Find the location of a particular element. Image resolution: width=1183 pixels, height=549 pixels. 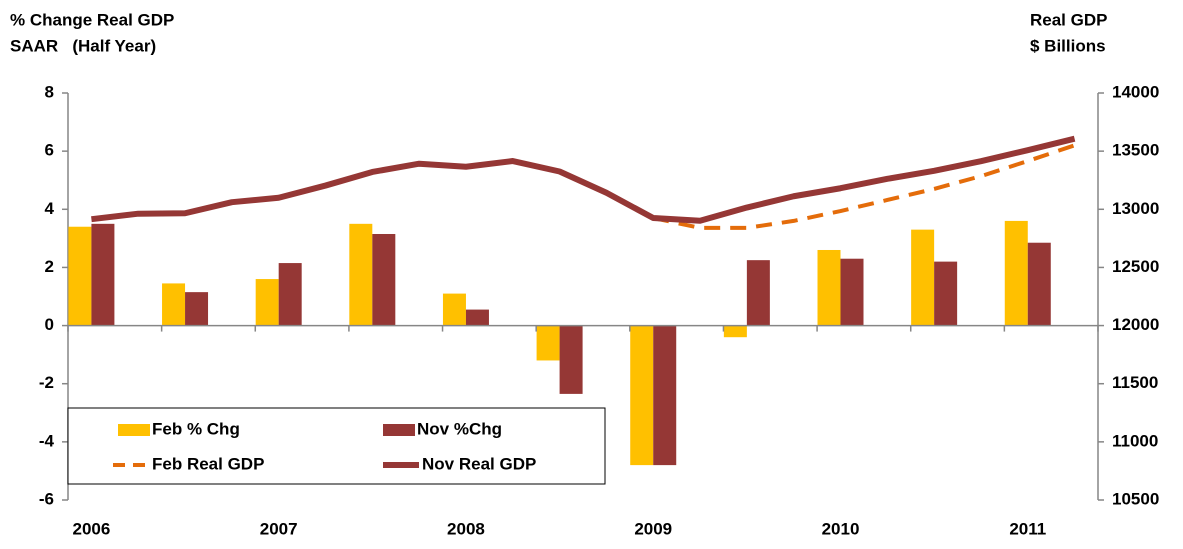

y-axis-title: % Change Real GDP is located at coordinates (92, 19).